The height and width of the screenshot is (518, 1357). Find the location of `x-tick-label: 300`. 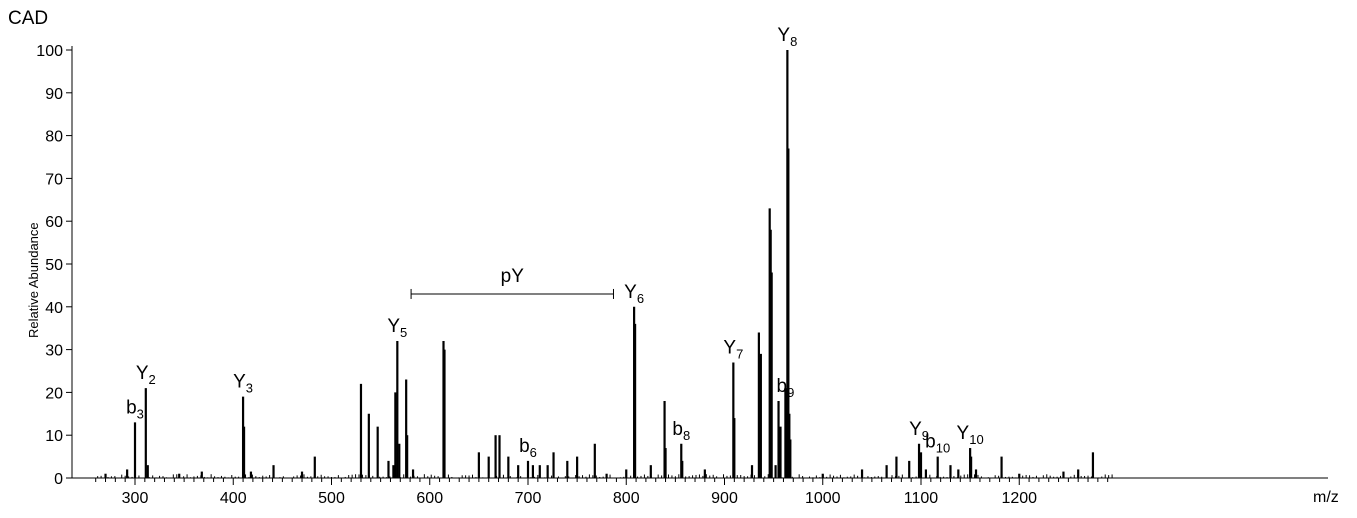

x-tick-label: 300 is located at coordinates (135, 498).